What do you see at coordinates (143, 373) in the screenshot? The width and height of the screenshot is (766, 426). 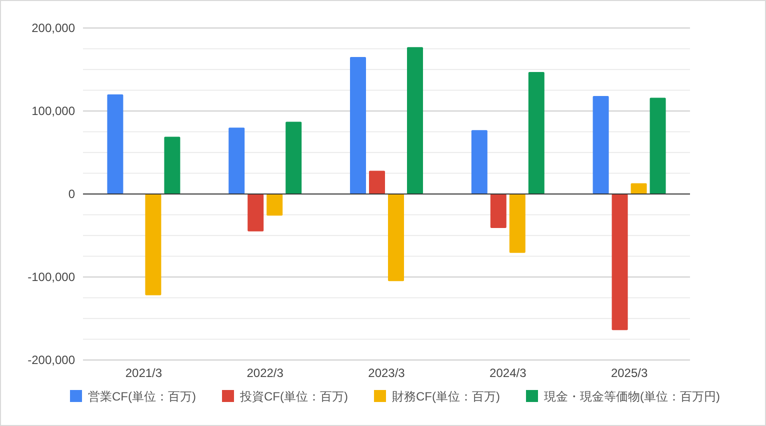 I see `x-tick-label: 2021/3` at bounding box center [143, 373].